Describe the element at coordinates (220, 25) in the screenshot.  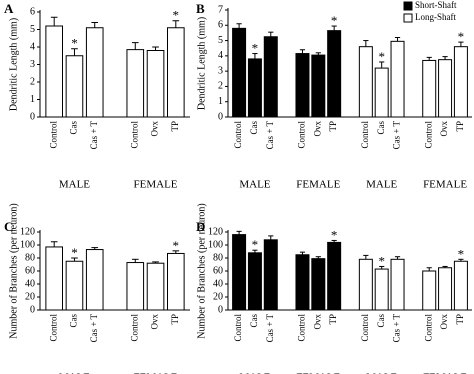
I see `y-tick-label: 6` at that location.